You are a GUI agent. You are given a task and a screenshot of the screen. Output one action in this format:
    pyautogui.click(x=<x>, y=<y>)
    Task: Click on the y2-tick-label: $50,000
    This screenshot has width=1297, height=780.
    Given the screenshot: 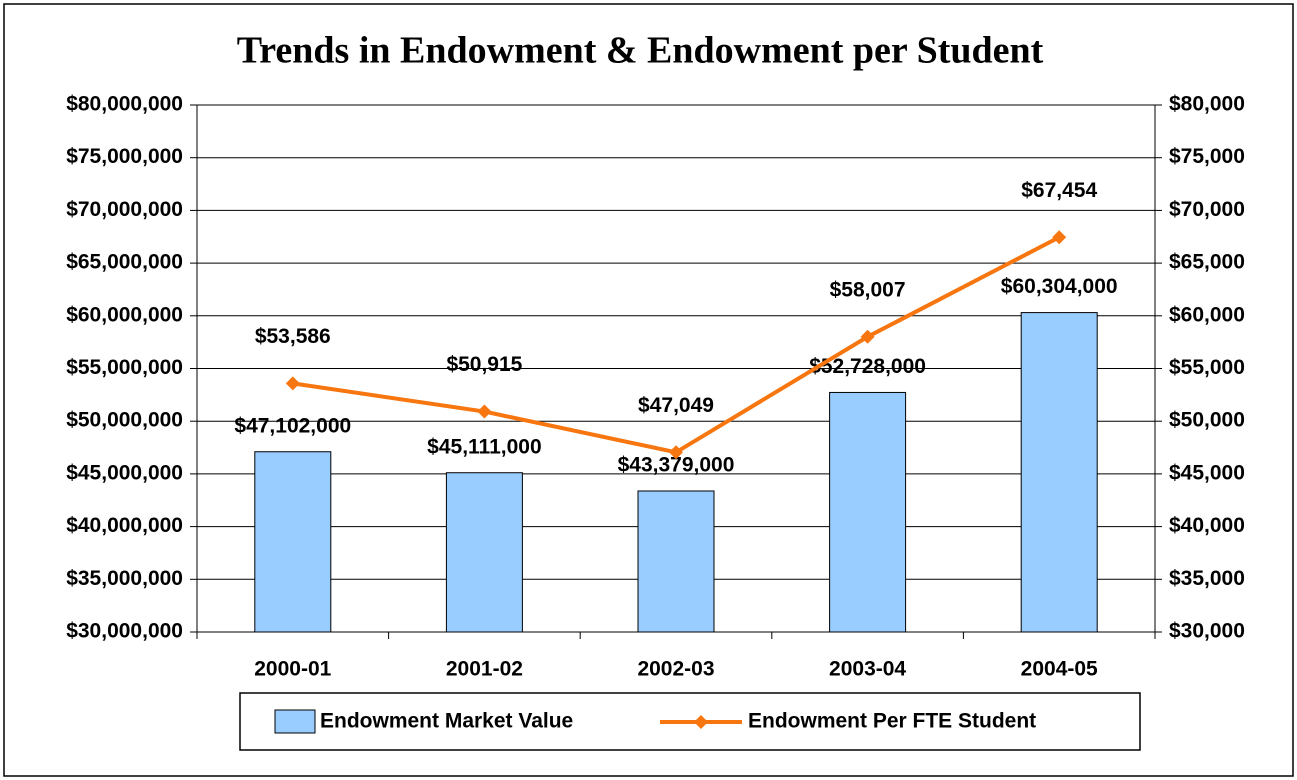 What is the action you would take?
    pyautogui.click(x=1207, y=420)
    